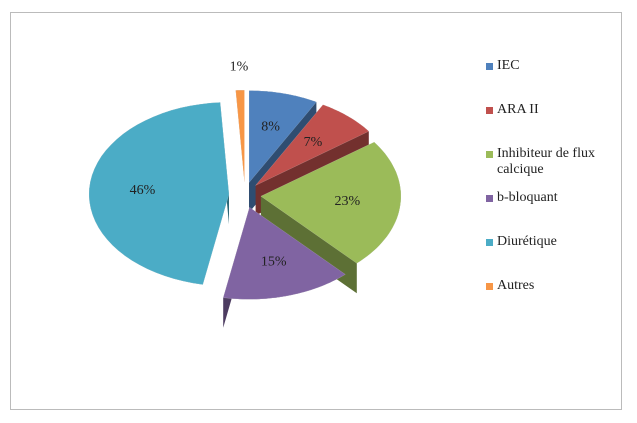 The image size is (637, 423). What do you see at coordinates (274, 261) in the screenshot?
I see `data-label: 15%` at bounding box center [274, 261].